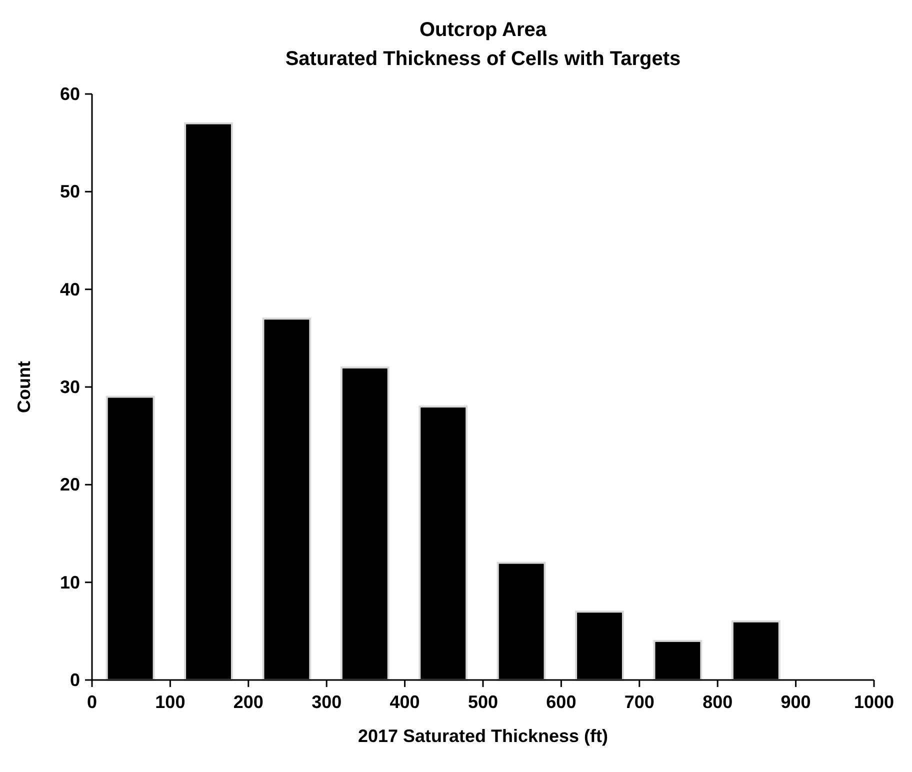 This screenshot has height=772, width=912. What do you see at coordinates (70, 582) in the screenshot?
I see `y-tick-label: 10` at bounding box center [70, 582].